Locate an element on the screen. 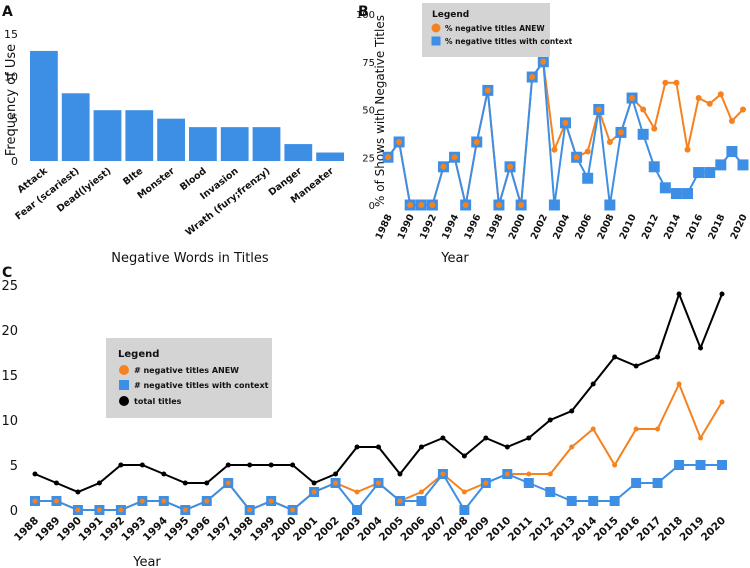 The width and height of the screenshot is (750, 568). panel-c-legend-total-marker is located at coordinates (124, 401).